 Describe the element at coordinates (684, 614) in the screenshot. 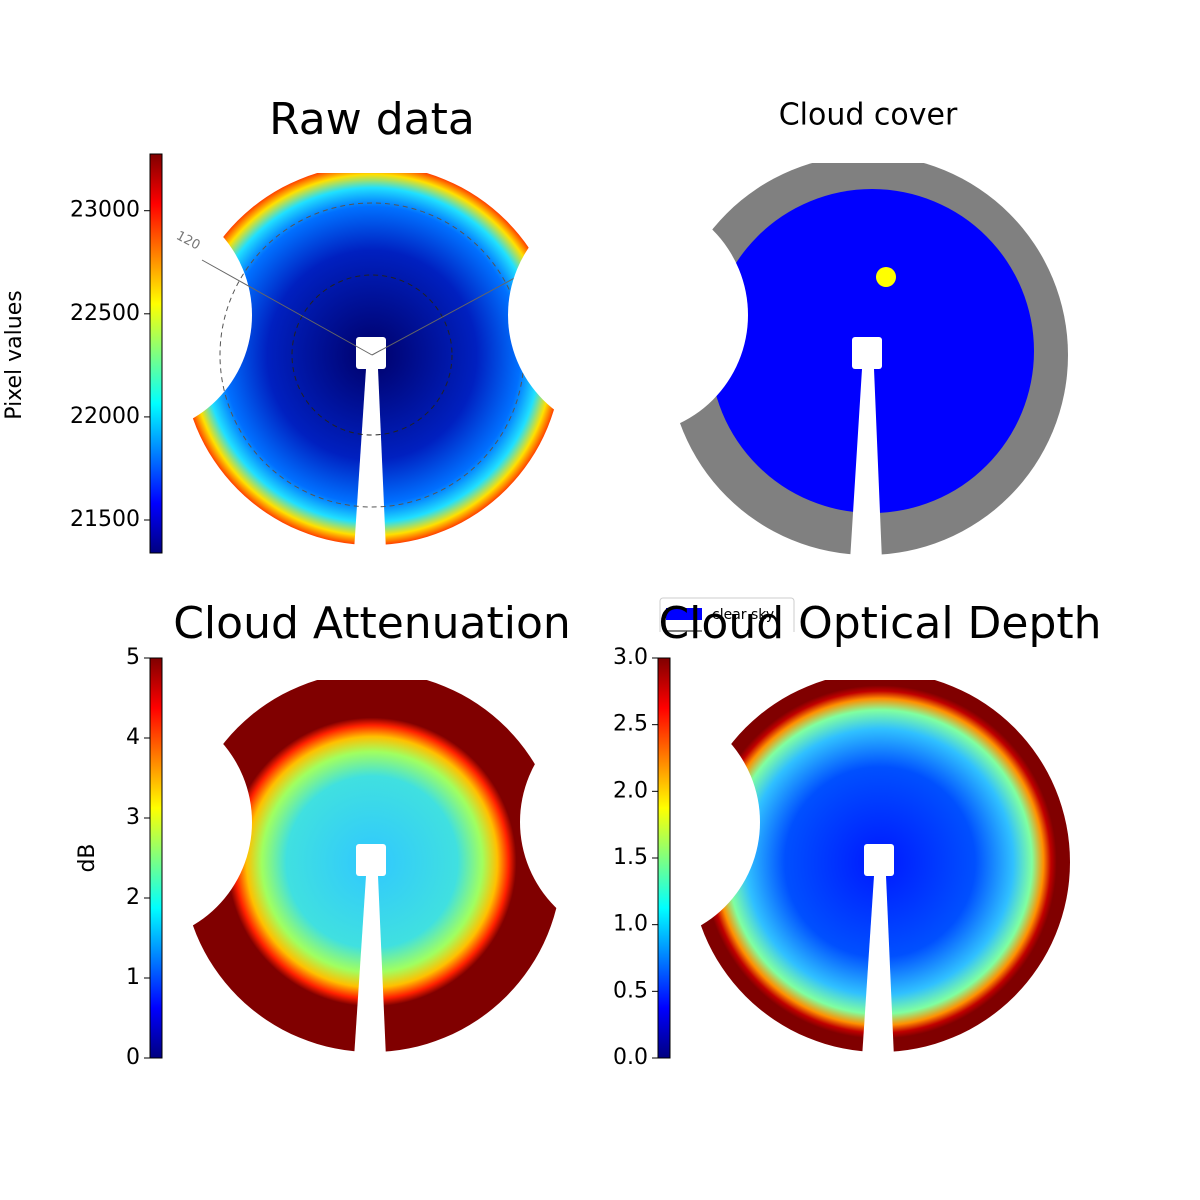

I see `legend-swatch` at that location.